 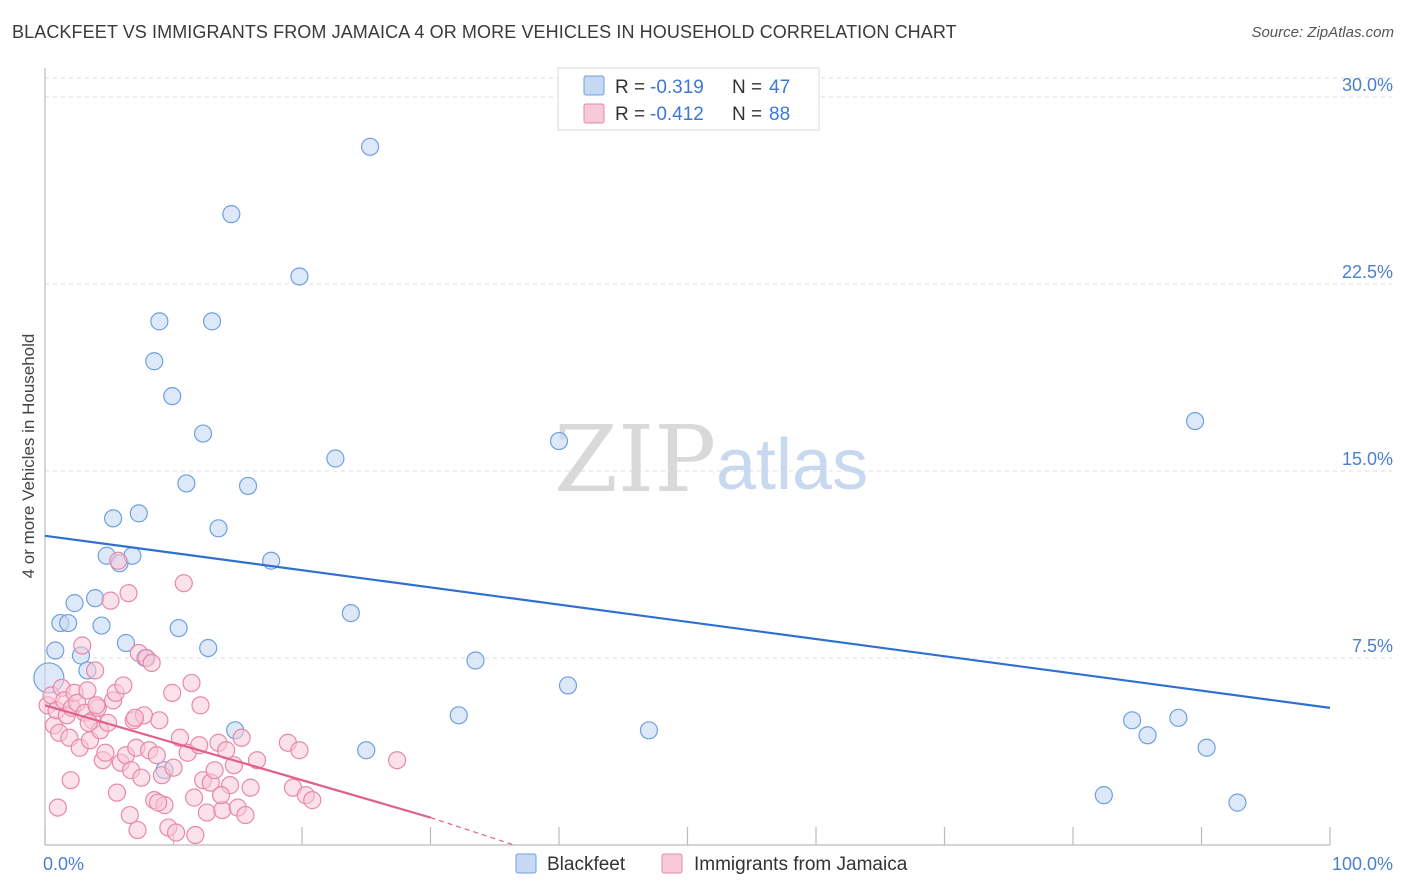 I want to click on bottom-legend-blackfeet: Blackfeet, so click(x=586, y=864).